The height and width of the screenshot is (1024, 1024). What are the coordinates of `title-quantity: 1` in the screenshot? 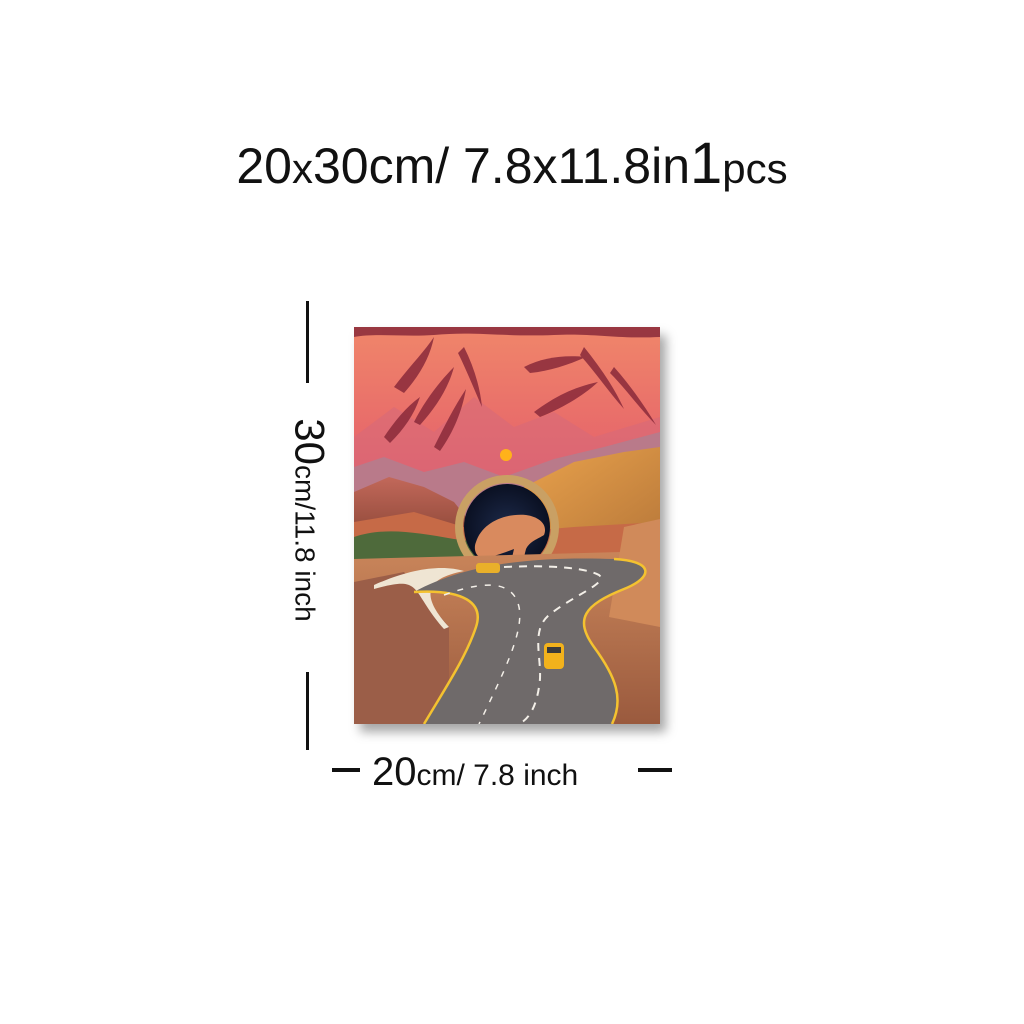 It's located at (706, 163).